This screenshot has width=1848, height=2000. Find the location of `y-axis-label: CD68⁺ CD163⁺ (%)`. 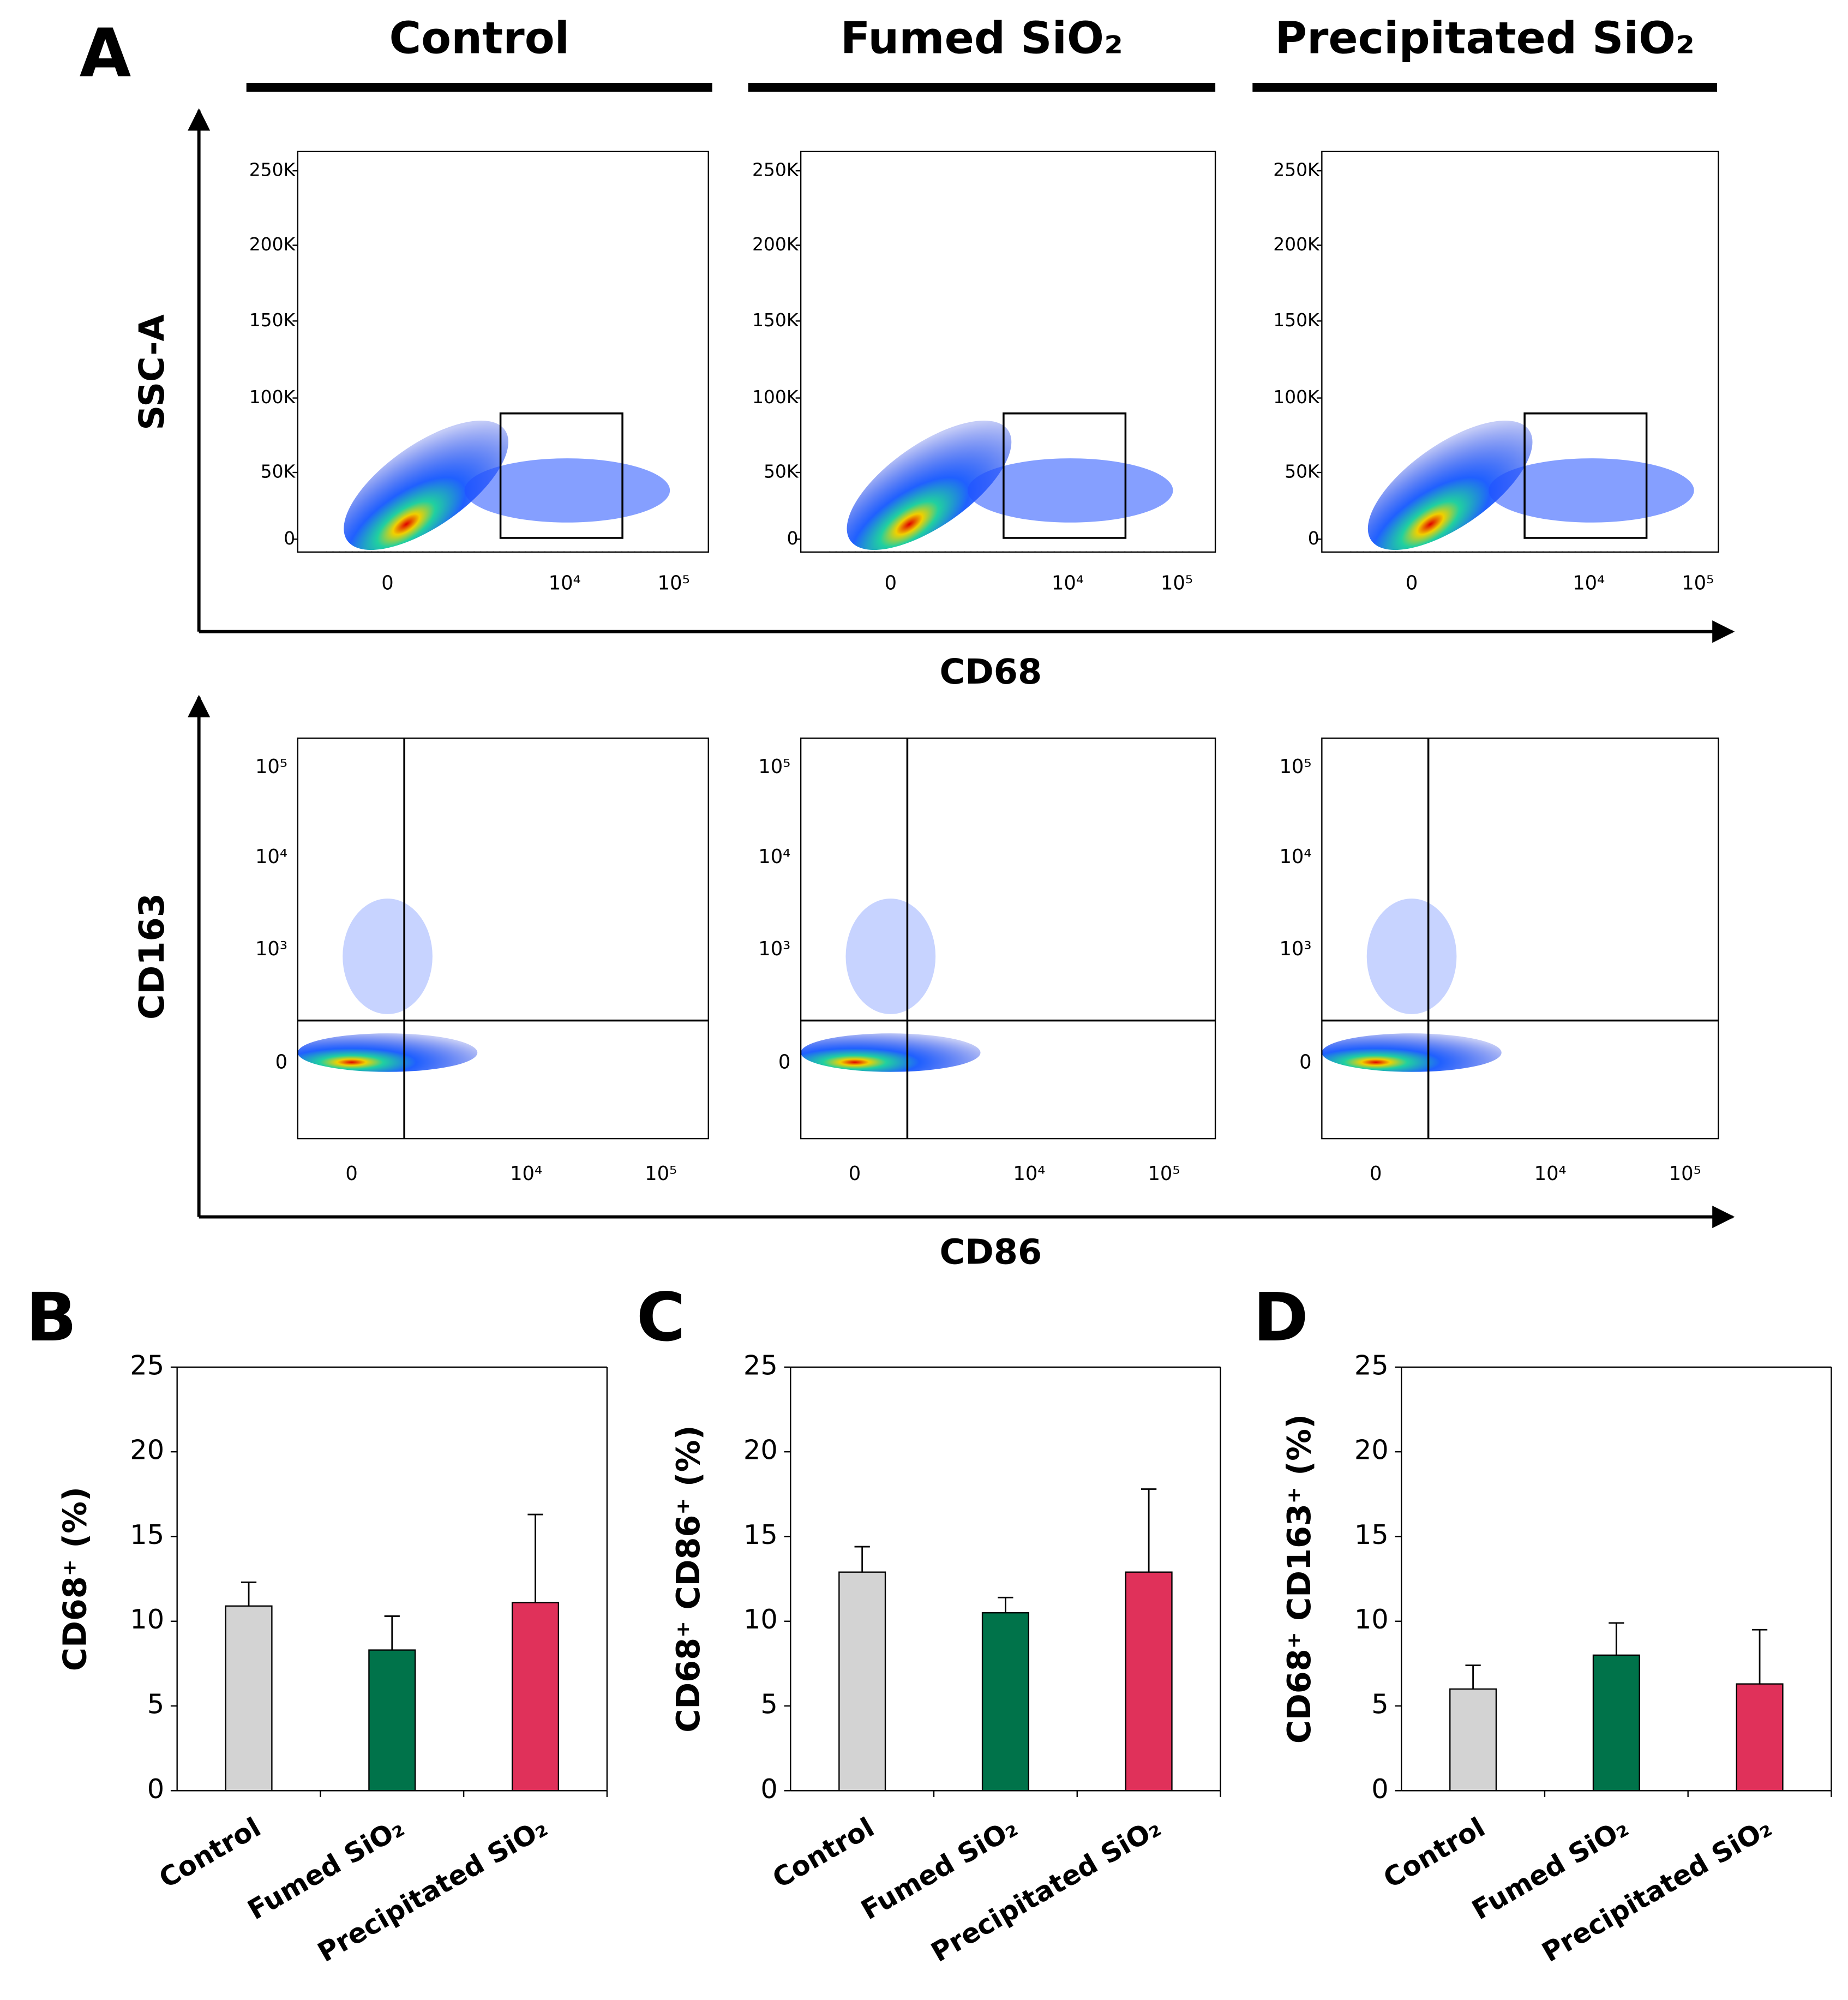

y-axis-label: CD68⁺ CD163⁺ (%) is located at coordinates (1299, 1579).